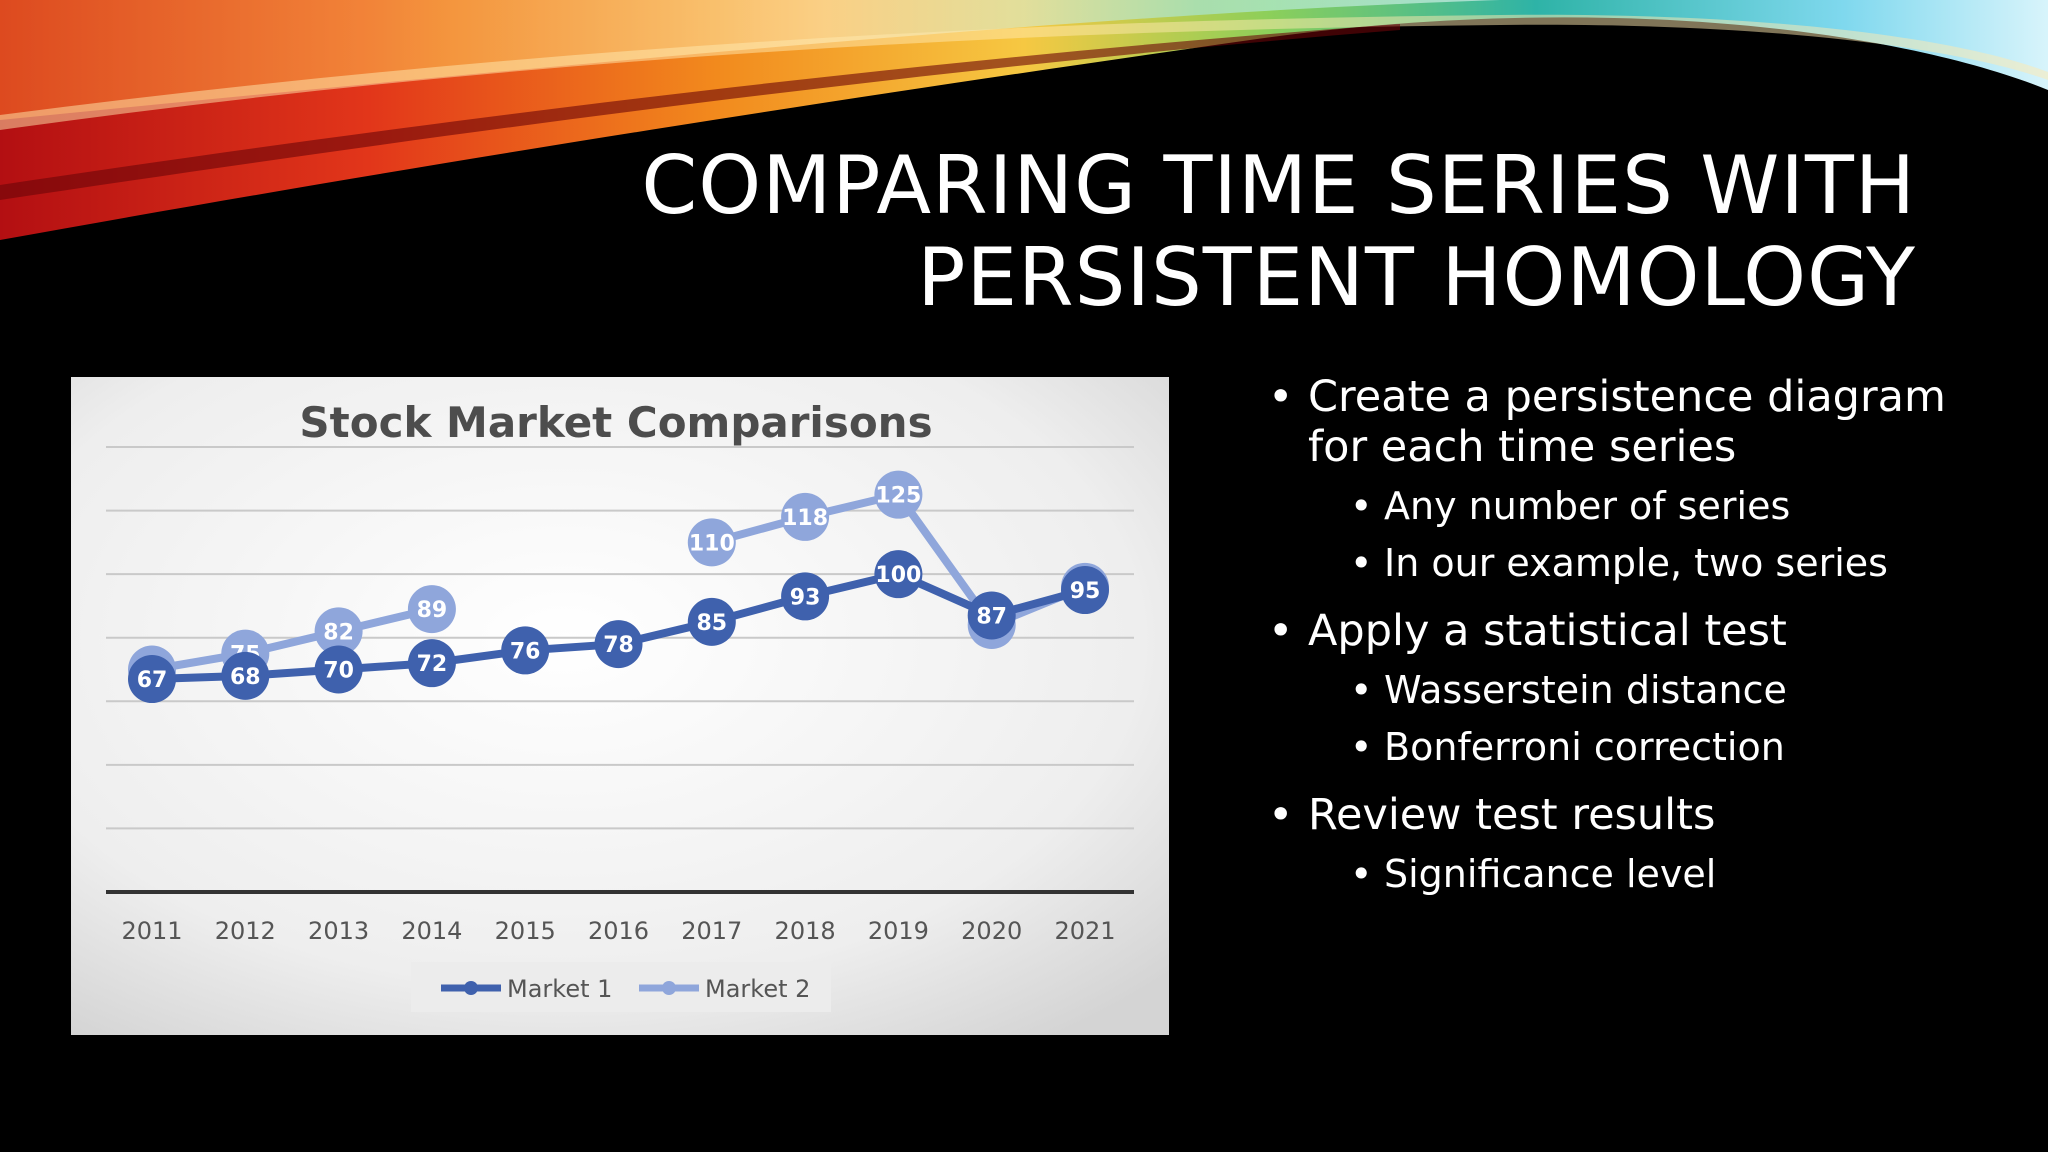 The height and width of the screenshot is (1152, 2048). I want to click on data-label: 118, so click(805, 518).